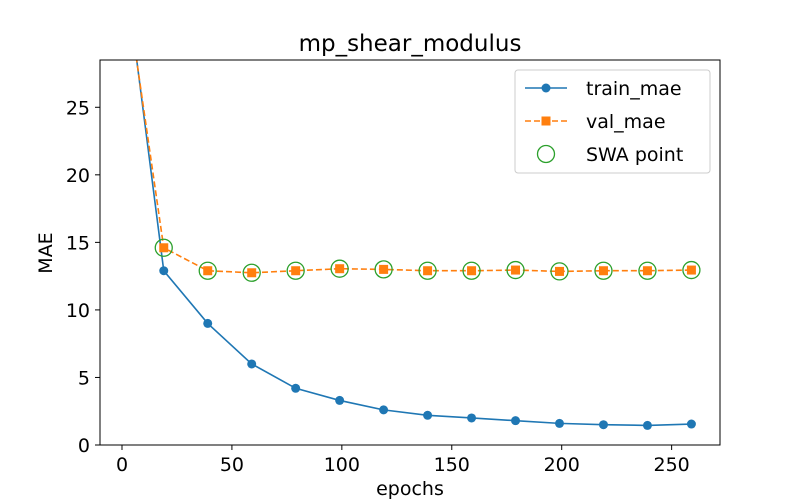  Describe the element at coordinates (410, 44) in the screenshot. I see `chart-title: mp_shear_modulus` at that location.